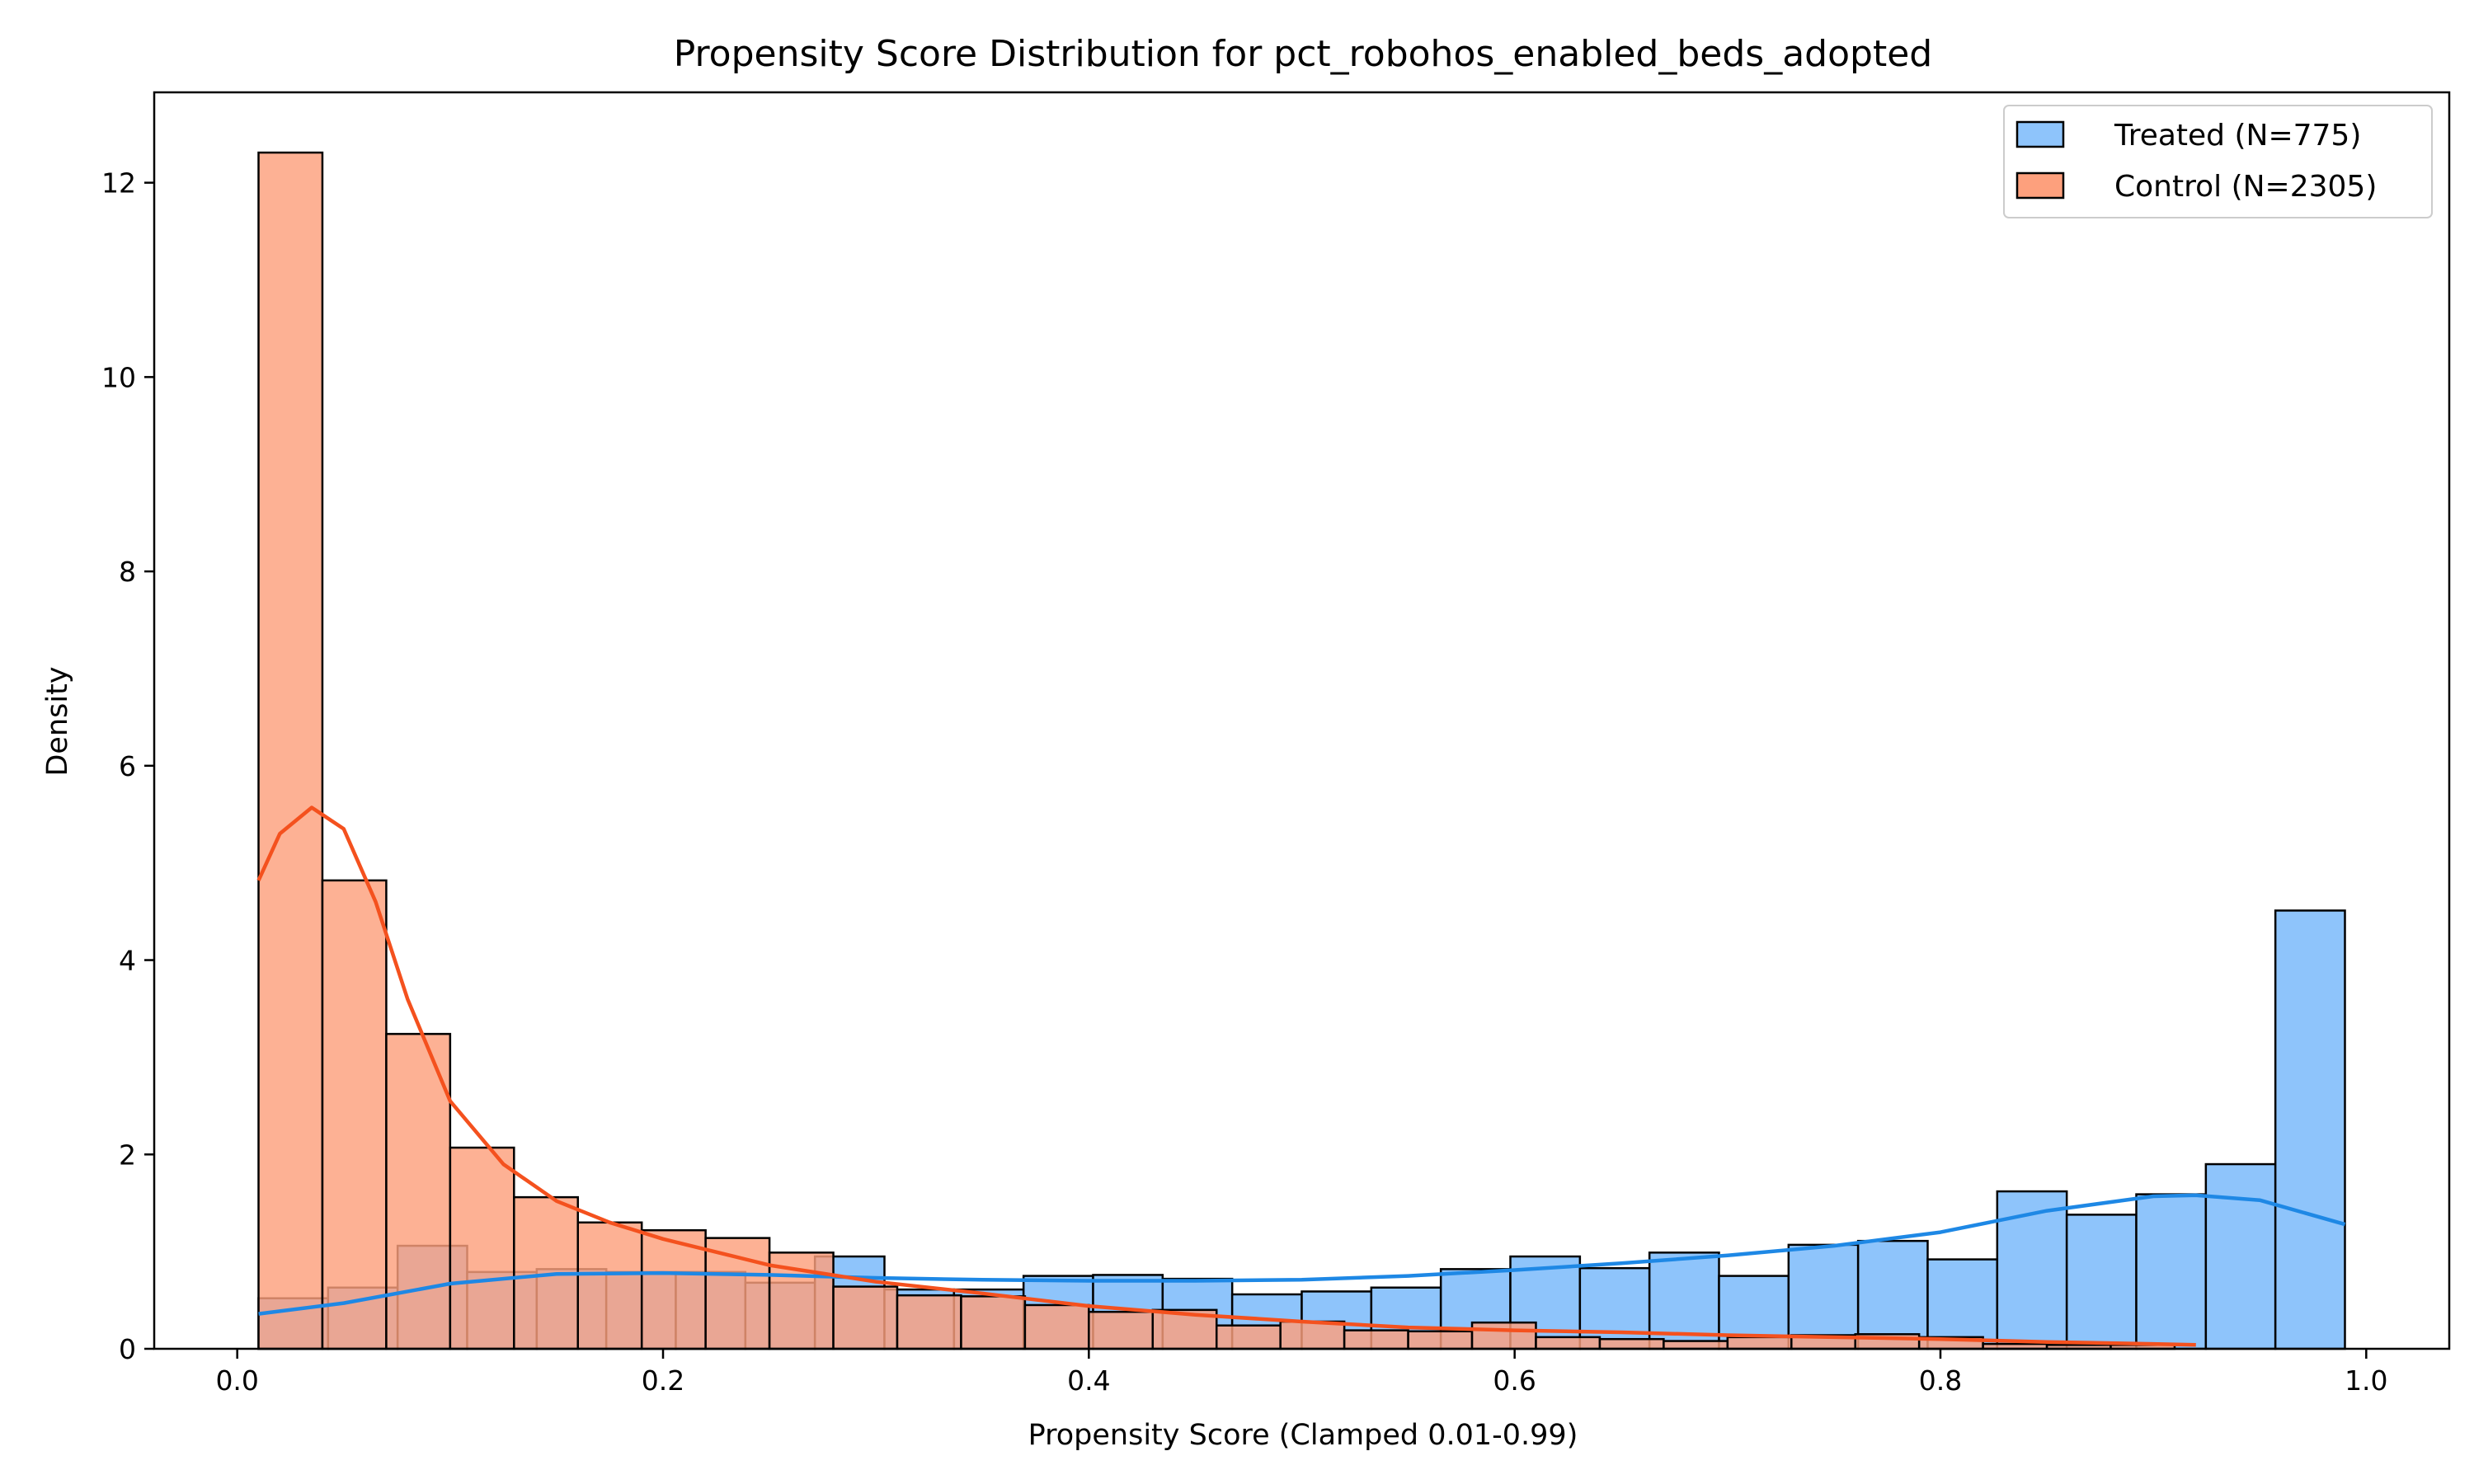  Describe the element at coordinates (1302, 1254) in the screenshot. I see `kde-line-treated` at that location.